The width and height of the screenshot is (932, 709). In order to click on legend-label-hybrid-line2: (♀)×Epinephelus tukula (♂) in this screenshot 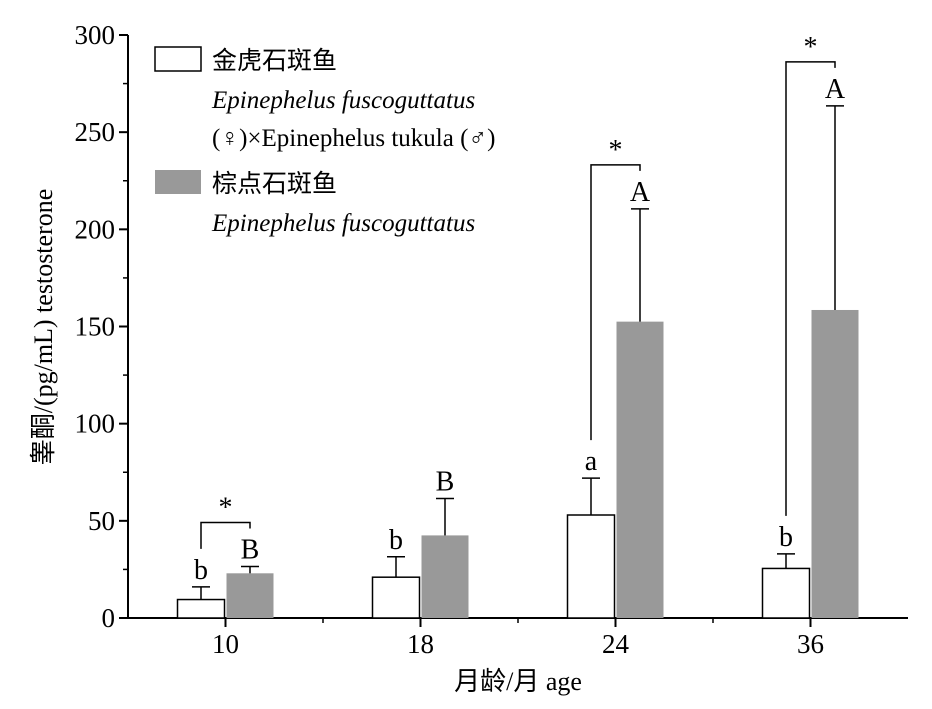, I will do `click(353, 138)`.